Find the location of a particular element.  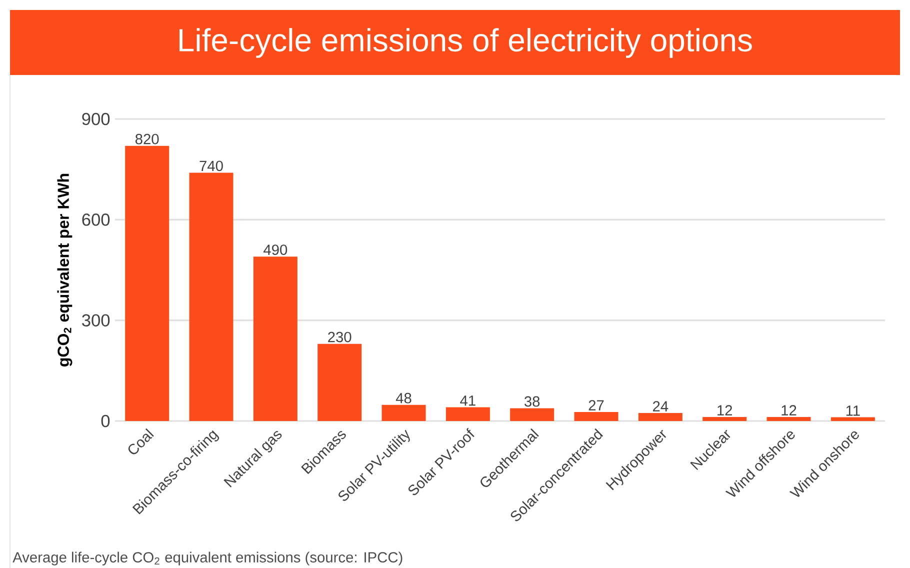

data-label: 48 is located at coordinates (404, 398).